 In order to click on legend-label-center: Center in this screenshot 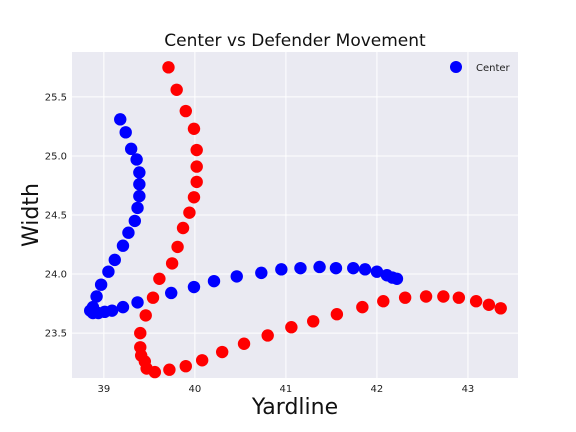, I will do `click(493, 68)`.